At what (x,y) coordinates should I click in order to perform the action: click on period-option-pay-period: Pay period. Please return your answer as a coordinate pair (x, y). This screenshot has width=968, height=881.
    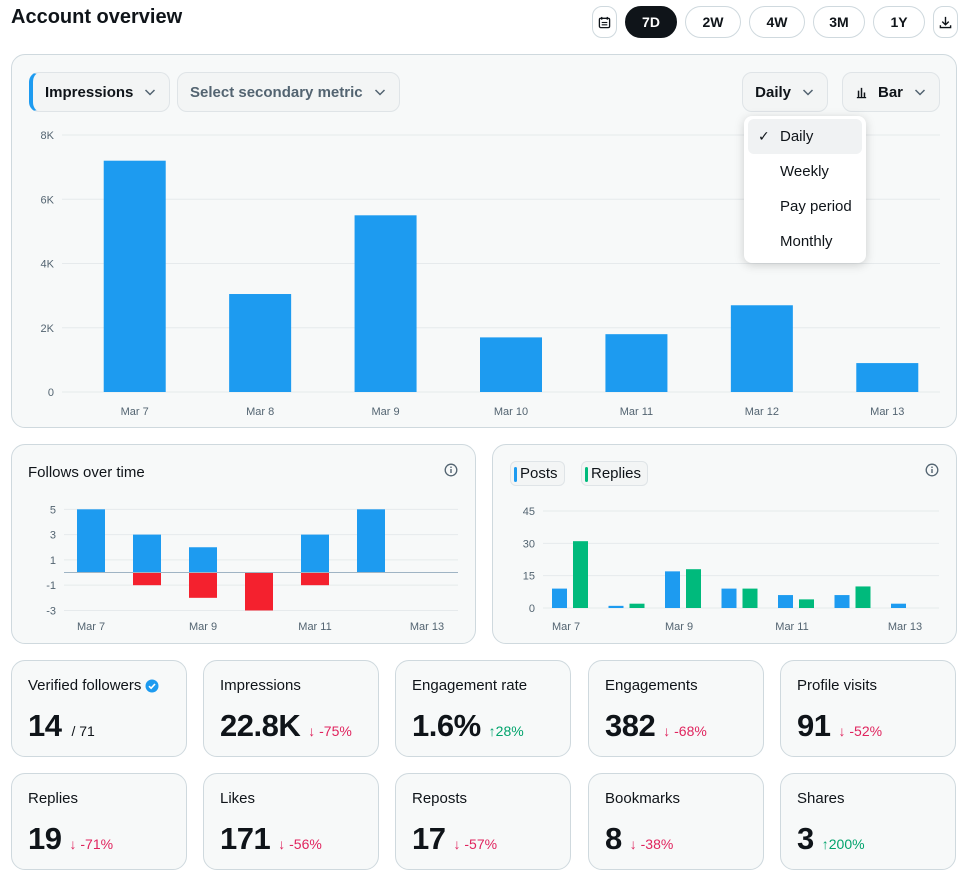
    Looking at the image, I should click on (805, 206).